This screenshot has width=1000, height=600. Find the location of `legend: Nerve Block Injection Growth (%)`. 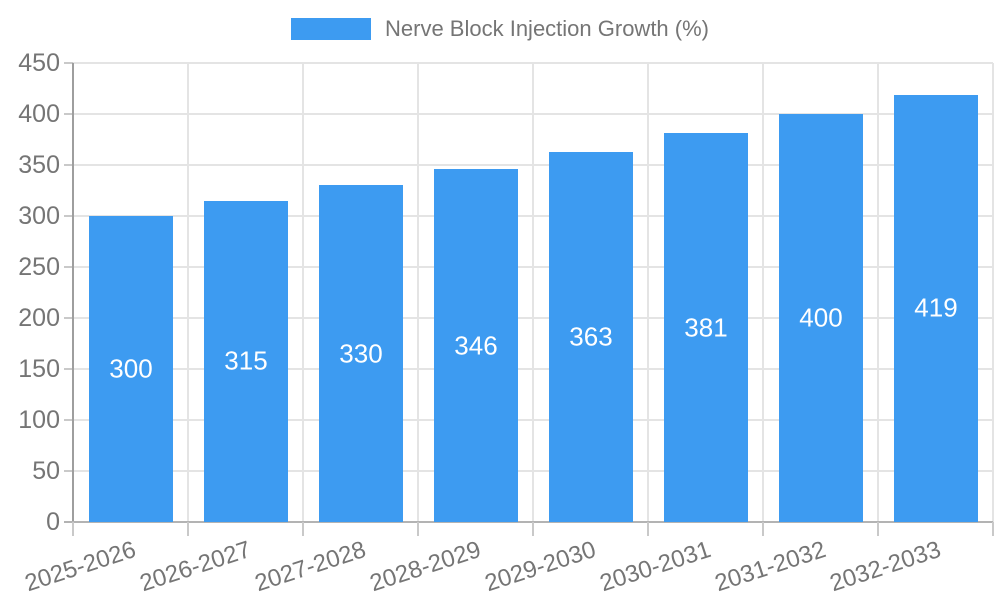

legend: Nerve Block Injection Growth (%) is located at coordinates (500, 29).